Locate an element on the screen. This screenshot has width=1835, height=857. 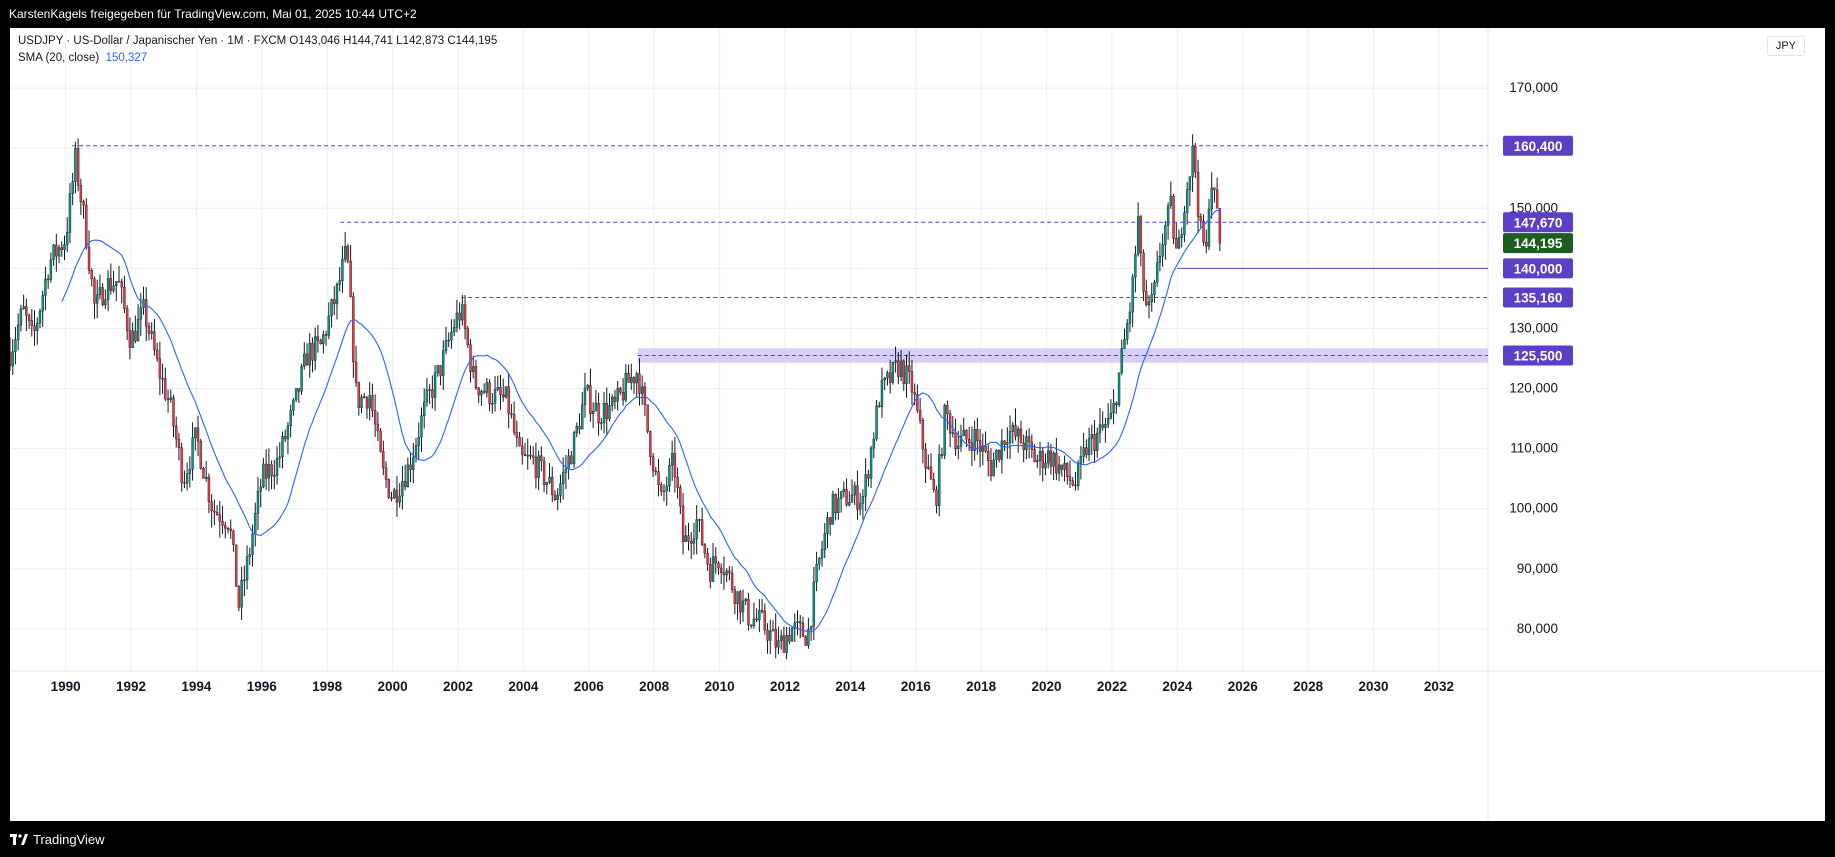
time-tick-label: 2020 is located at coordinates (1047, 686).